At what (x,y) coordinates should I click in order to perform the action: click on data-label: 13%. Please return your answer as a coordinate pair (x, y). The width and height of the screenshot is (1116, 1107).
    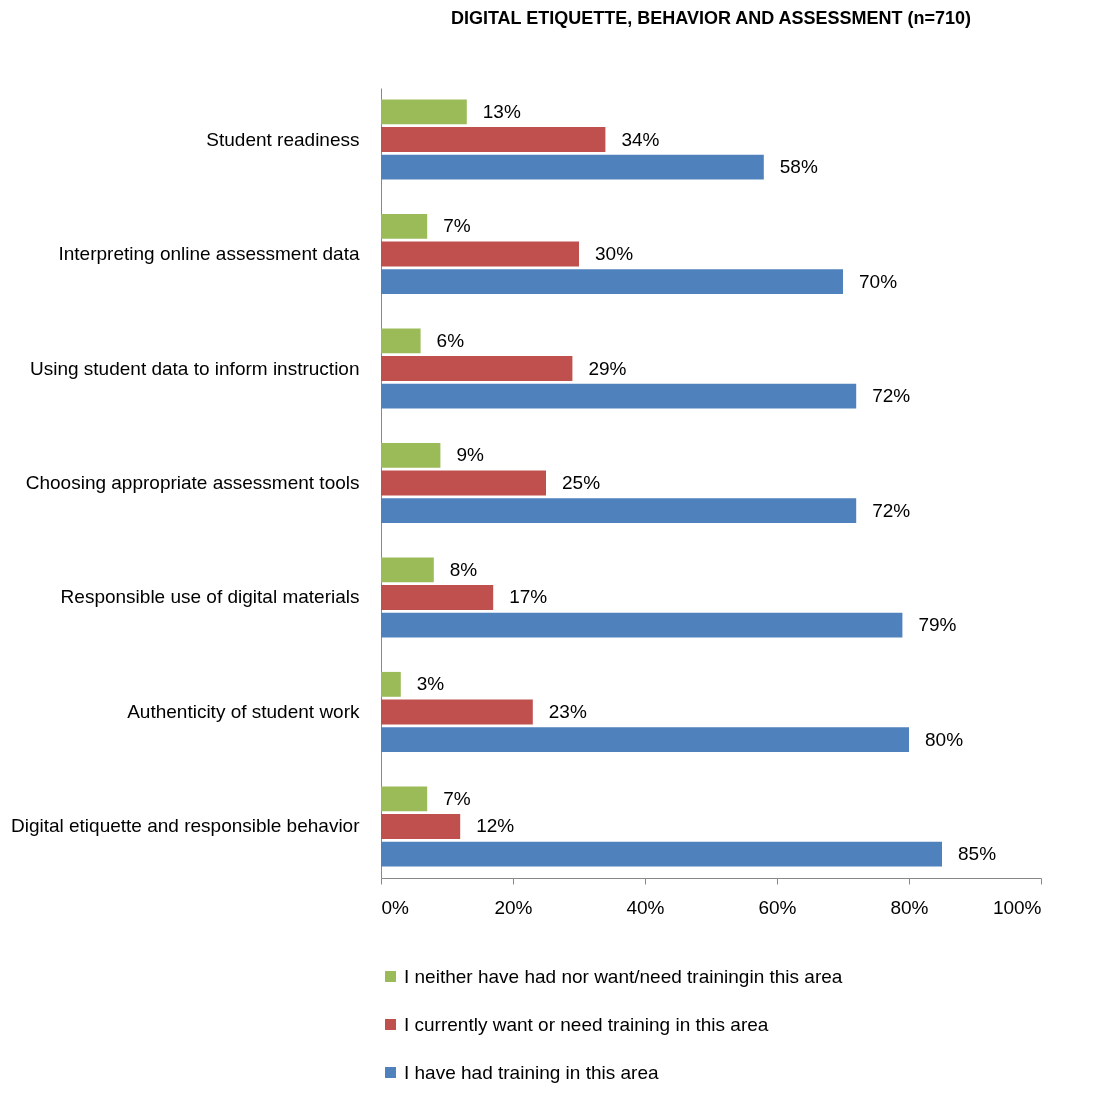
    Looking at the image, I should click on (501, 111).